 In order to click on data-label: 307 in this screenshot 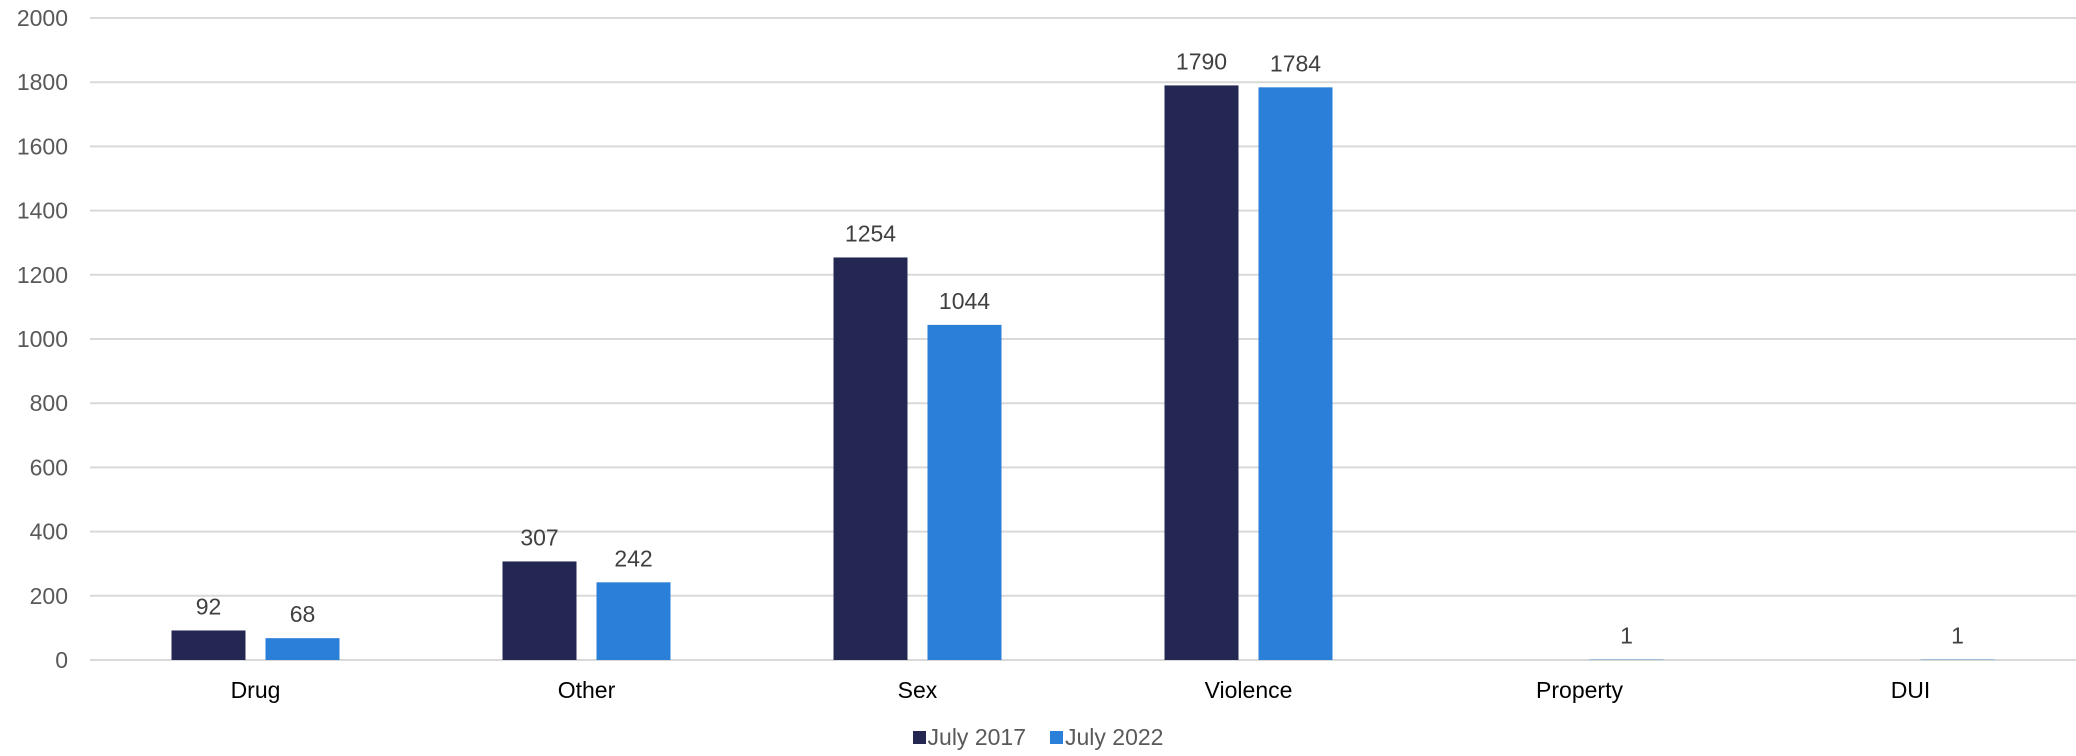, I will do `click(539, 537)`.